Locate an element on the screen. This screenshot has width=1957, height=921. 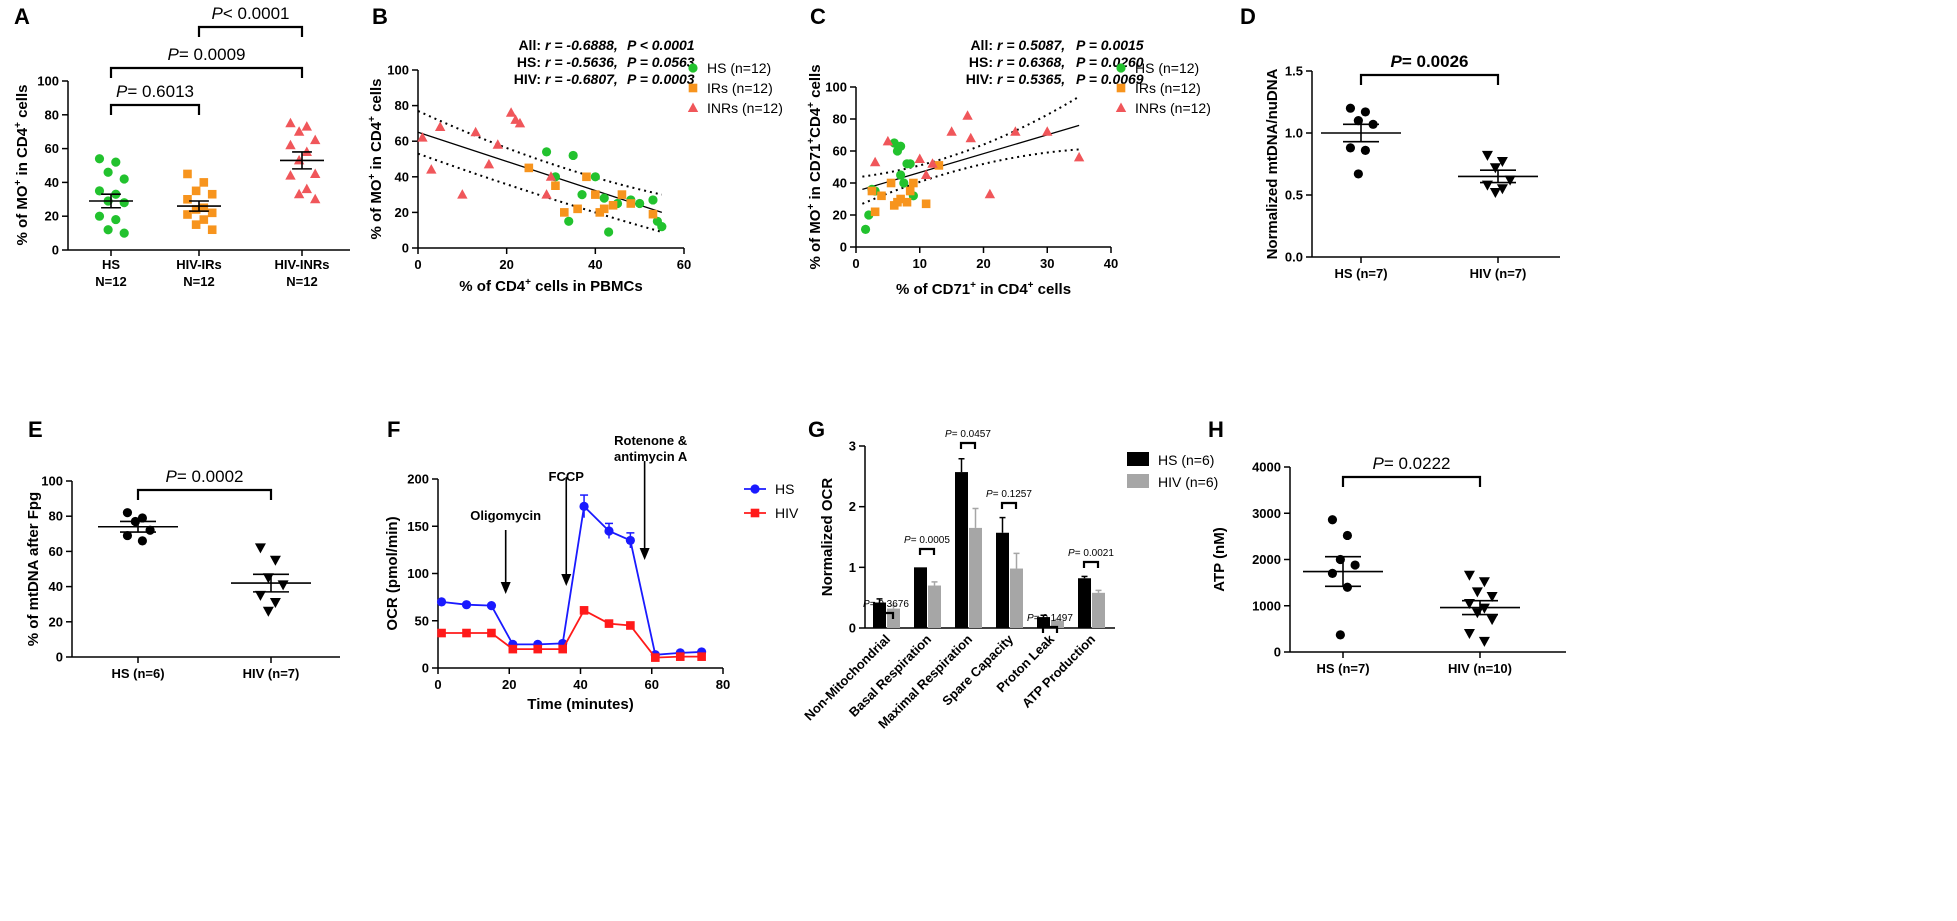
y-tick-label: 0.5 is located at coordinates (1294, 195).